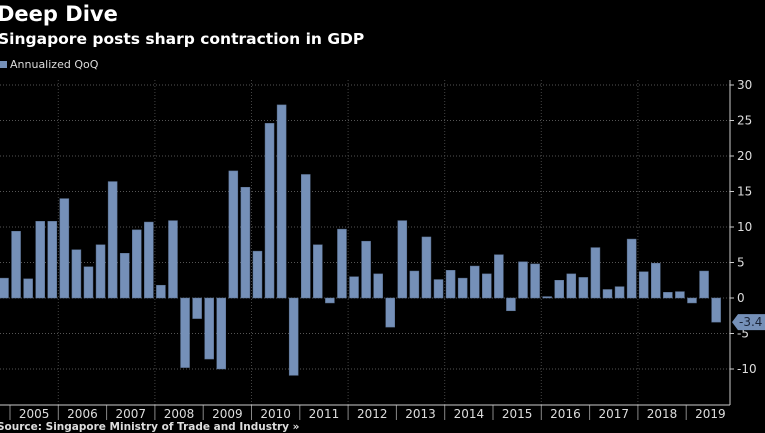  What do you see at coordinates (741, 298) in the screenshot?
I see `y-tick-label: 0` at bounding box center [741, 298].